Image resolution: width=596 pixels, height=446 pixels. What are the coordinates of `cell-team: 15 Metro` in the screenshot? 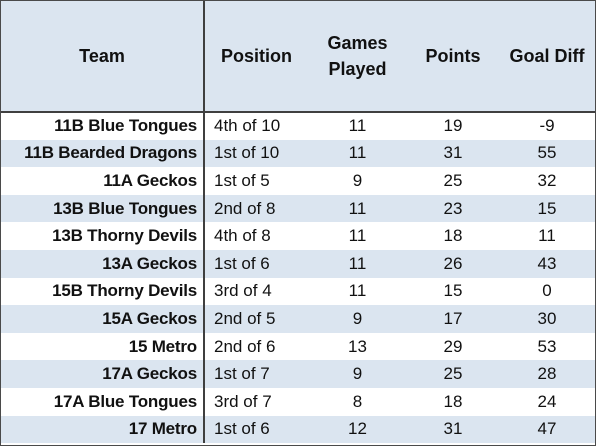 It's located at (103, 346).